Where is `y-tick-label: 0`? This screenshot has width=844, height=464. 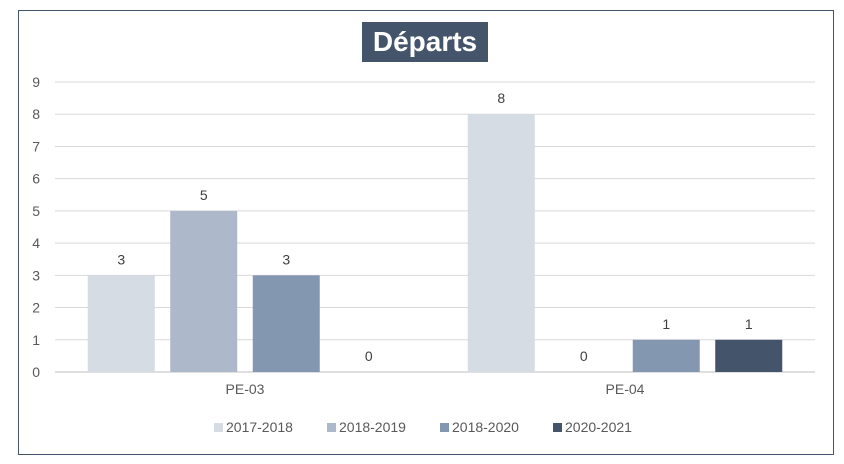 y-tick-label: 0 is located at coordinates (36, 372).